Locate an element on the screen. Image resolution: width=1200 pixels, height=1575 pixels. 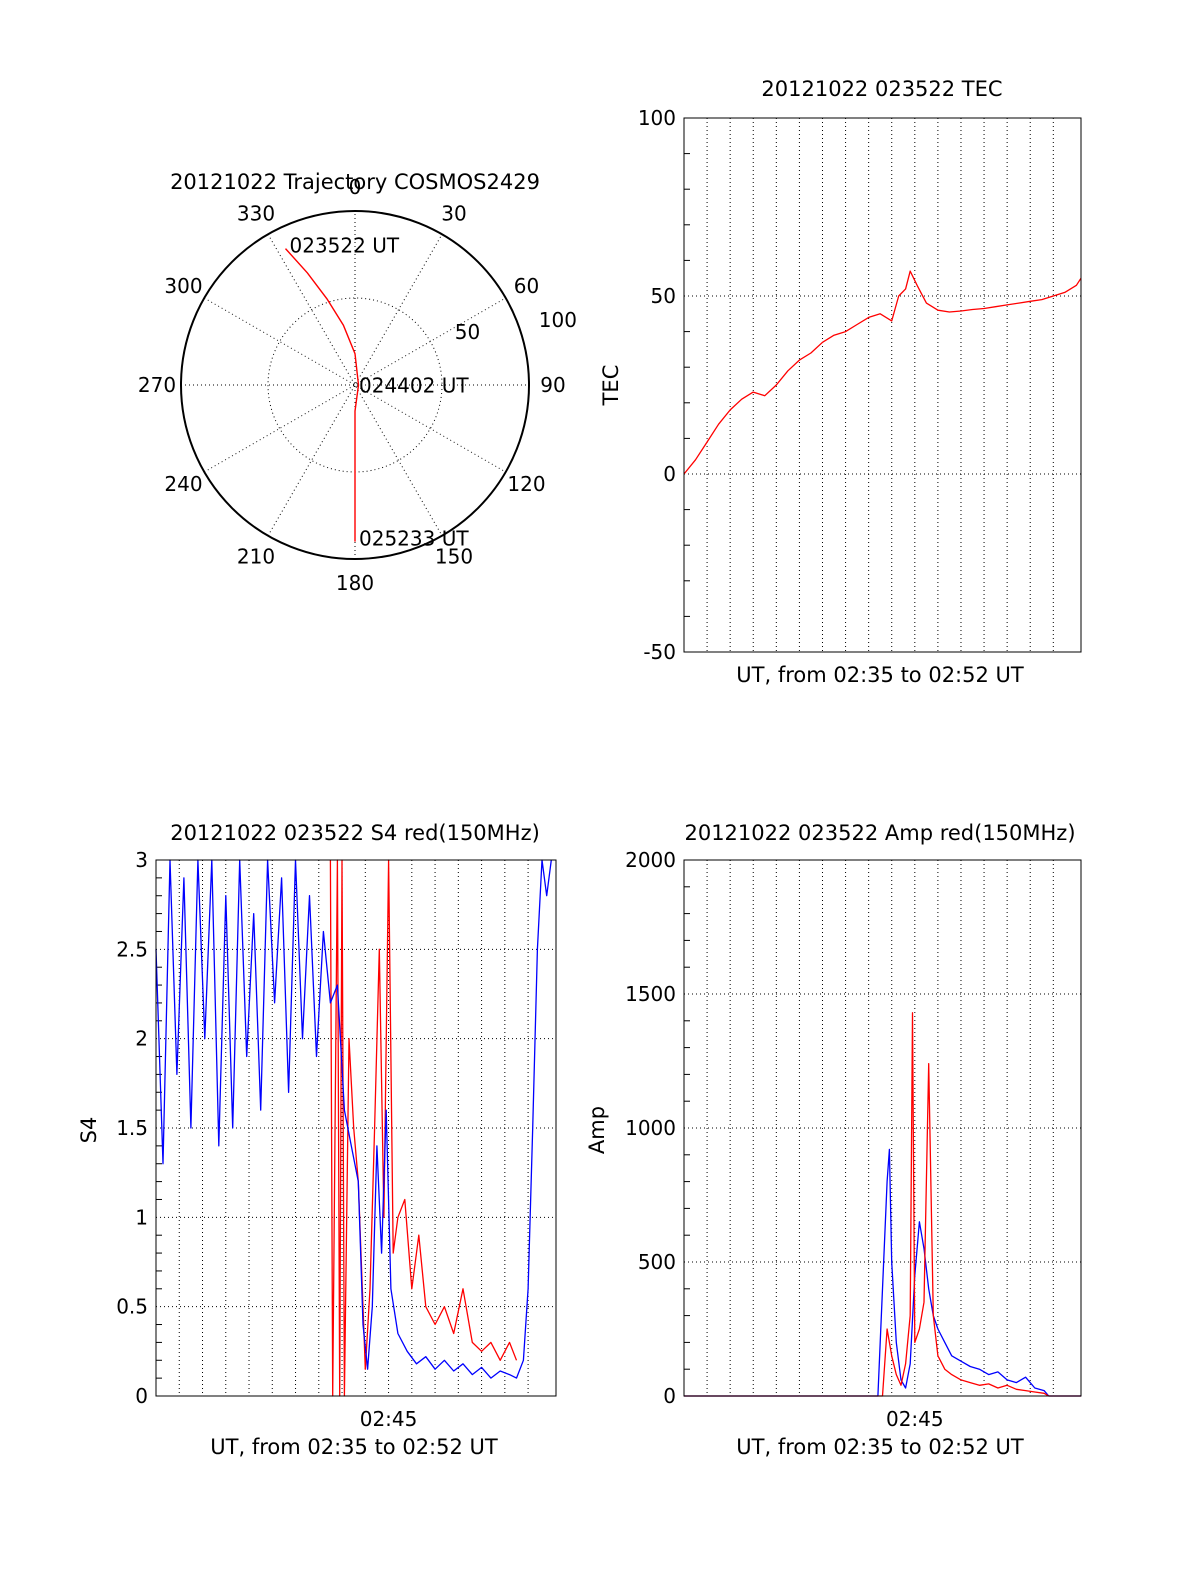
polar-angle-label: 270 is located at coordinates (157, 385).